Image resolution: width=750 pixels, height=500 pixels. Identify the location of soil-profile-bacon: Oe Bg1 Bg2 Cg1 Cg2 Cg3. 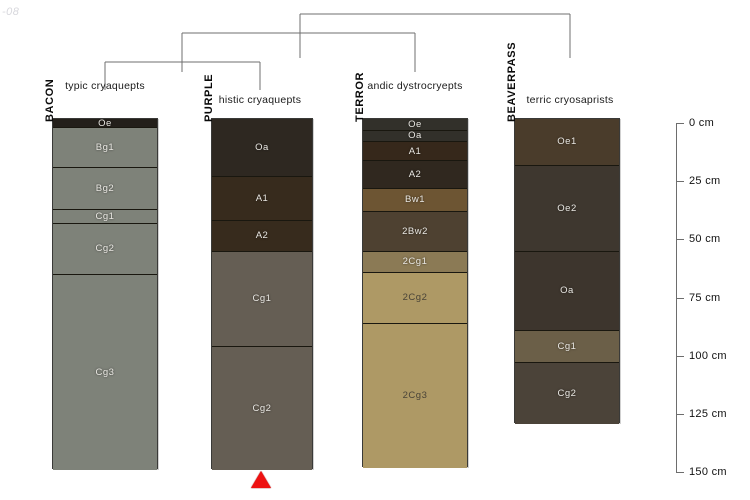
(105, 294).